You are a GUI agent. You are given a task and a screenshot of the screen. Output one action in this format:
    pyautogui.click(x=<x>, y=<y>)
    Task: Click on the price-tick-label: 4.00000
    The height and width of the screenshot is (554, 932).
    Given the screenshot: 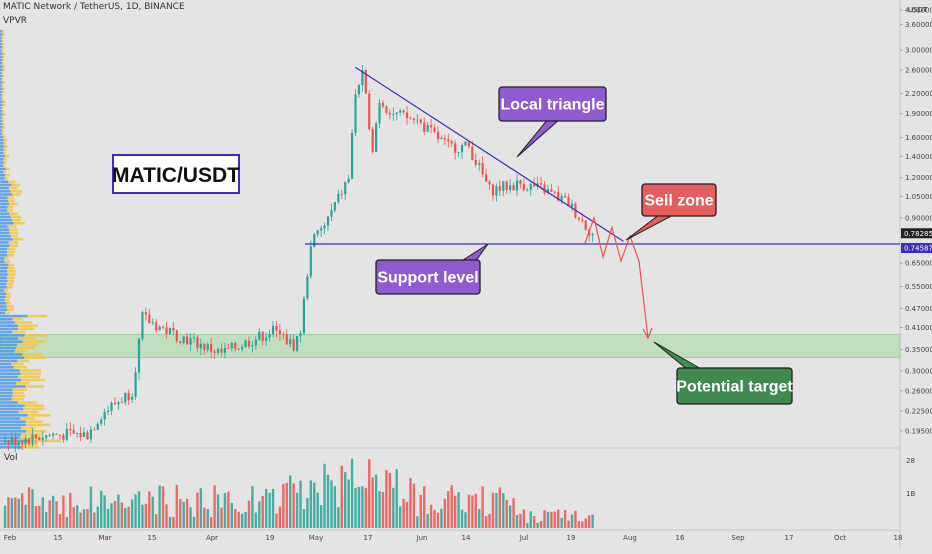 What is the action you would take?
    pyautogui.click(x=918, y=11)
    